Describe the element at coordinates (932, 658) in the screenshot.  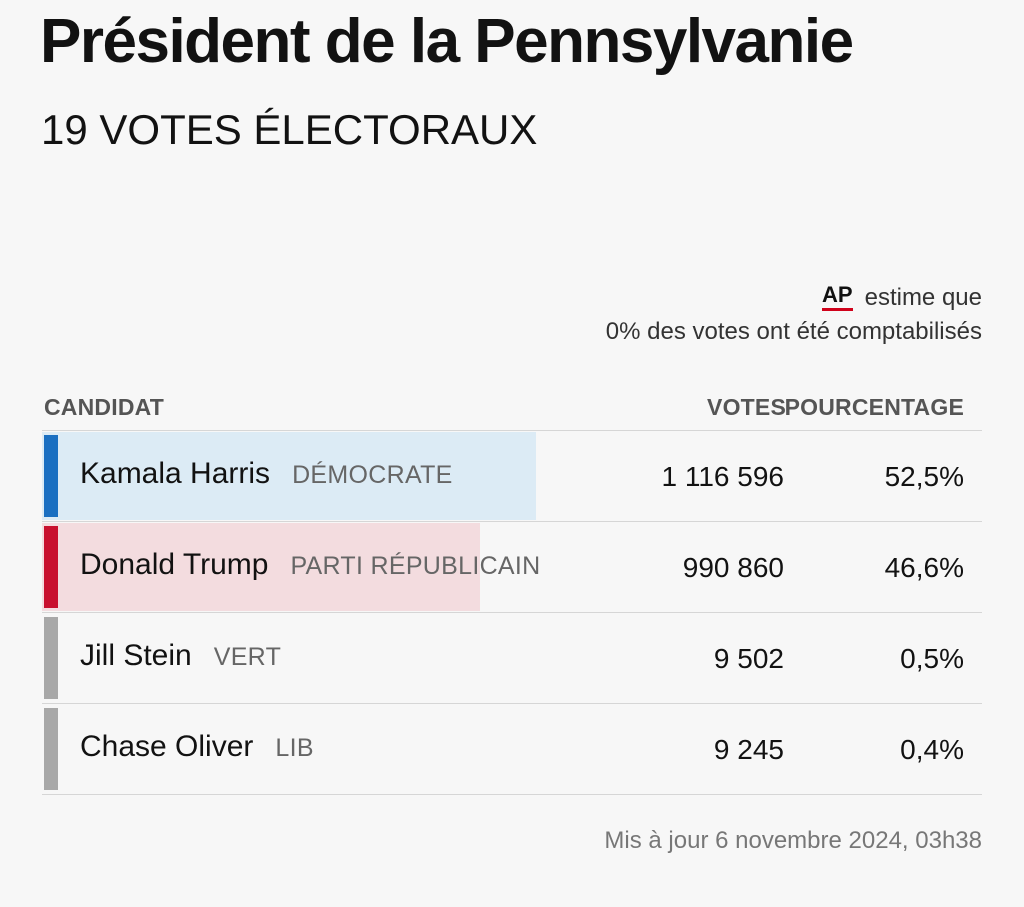
I see `candidate-percent: 0,5%` at that location.